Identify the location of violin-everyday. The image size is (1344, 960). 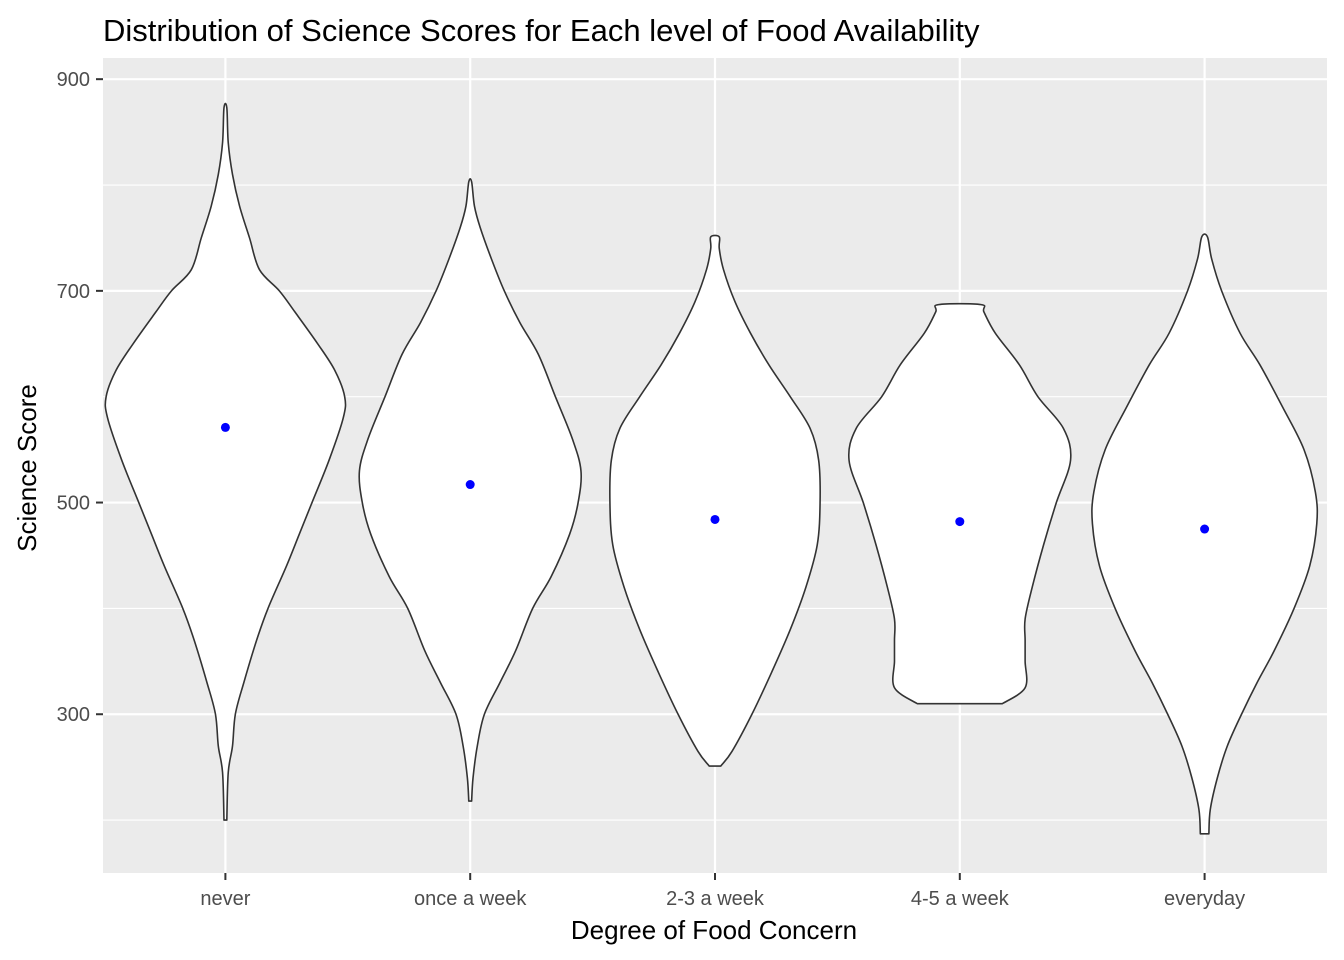
(1205, 534).